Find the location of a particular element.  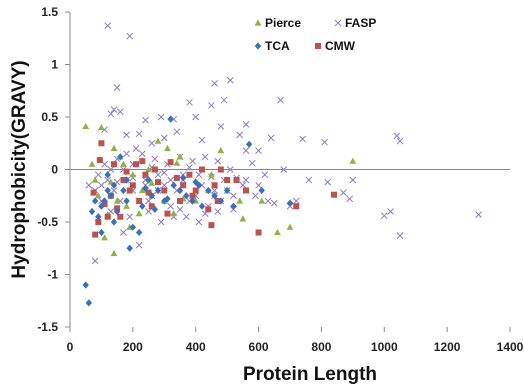

legend-marker-fasp is located at coordinates (338, 23).